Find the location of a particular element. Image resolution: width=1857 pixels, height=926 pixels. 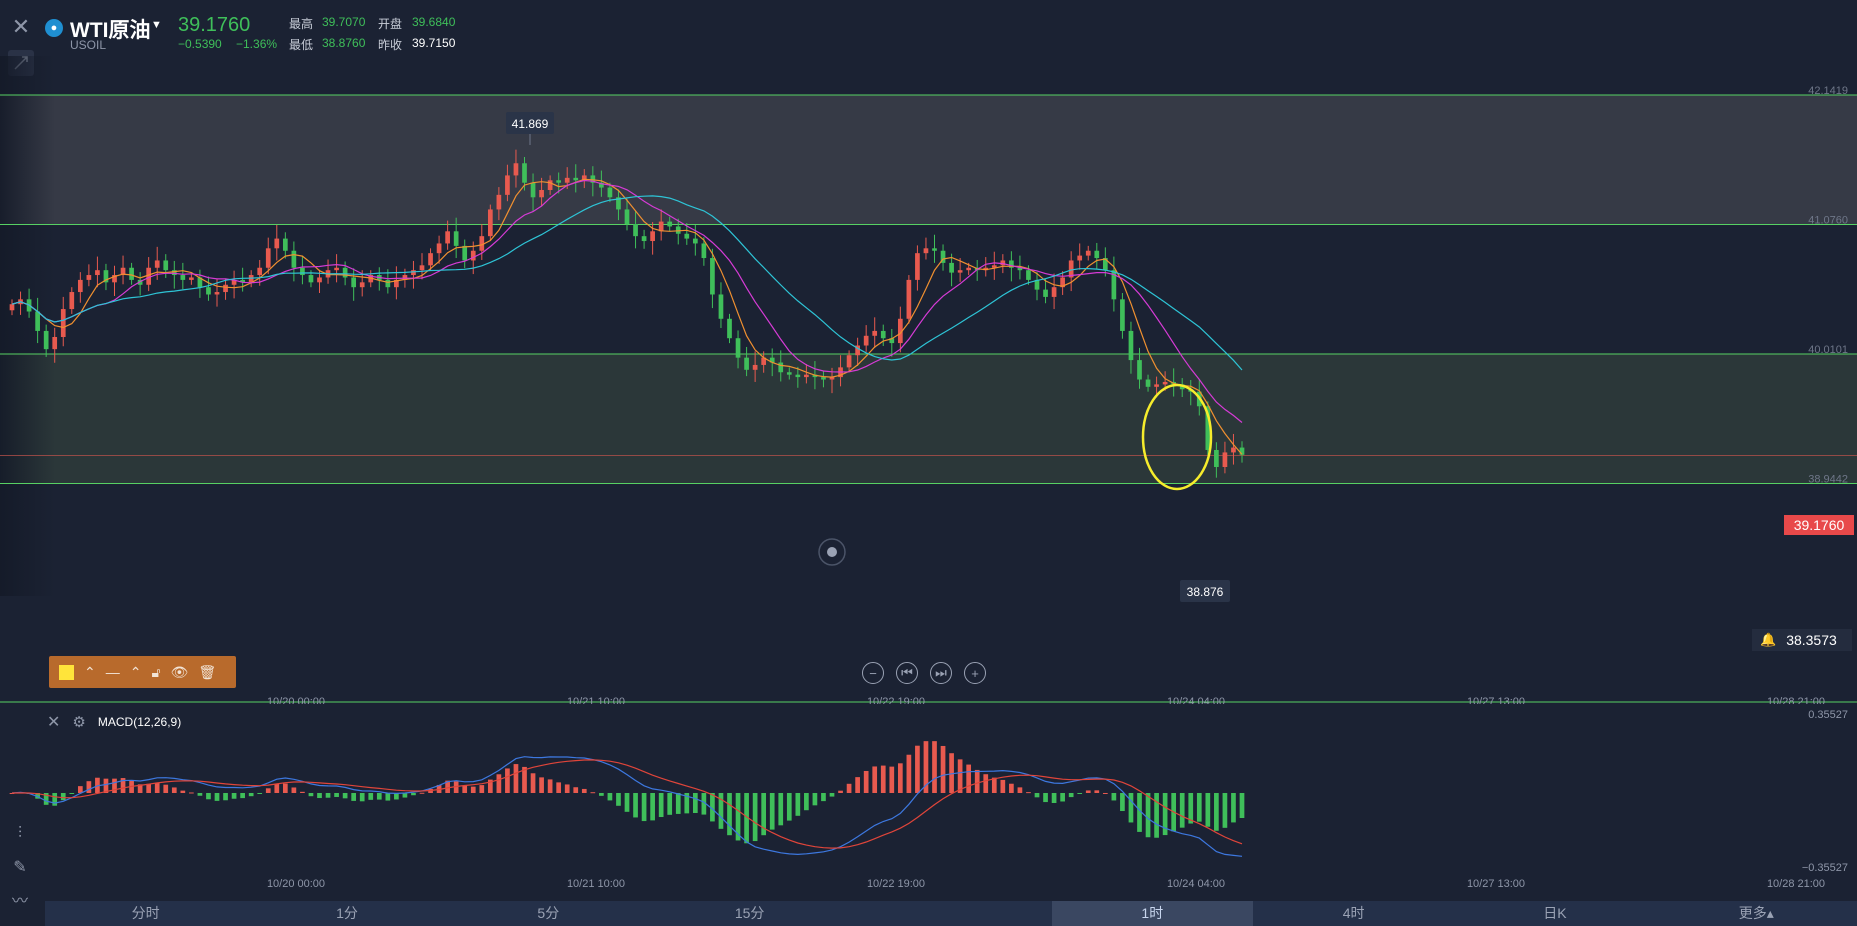

scroll-start-button: ⏮ is located at coordinates (907, 673).